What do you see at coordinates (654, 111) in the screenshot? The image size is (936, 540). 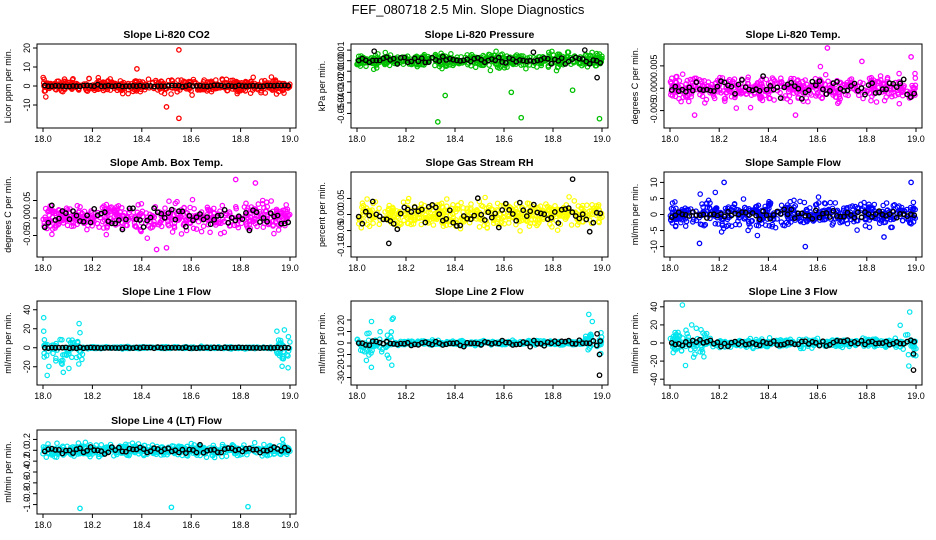 I see `y-tick-label: -0.005` at bounding box center [654, 111].